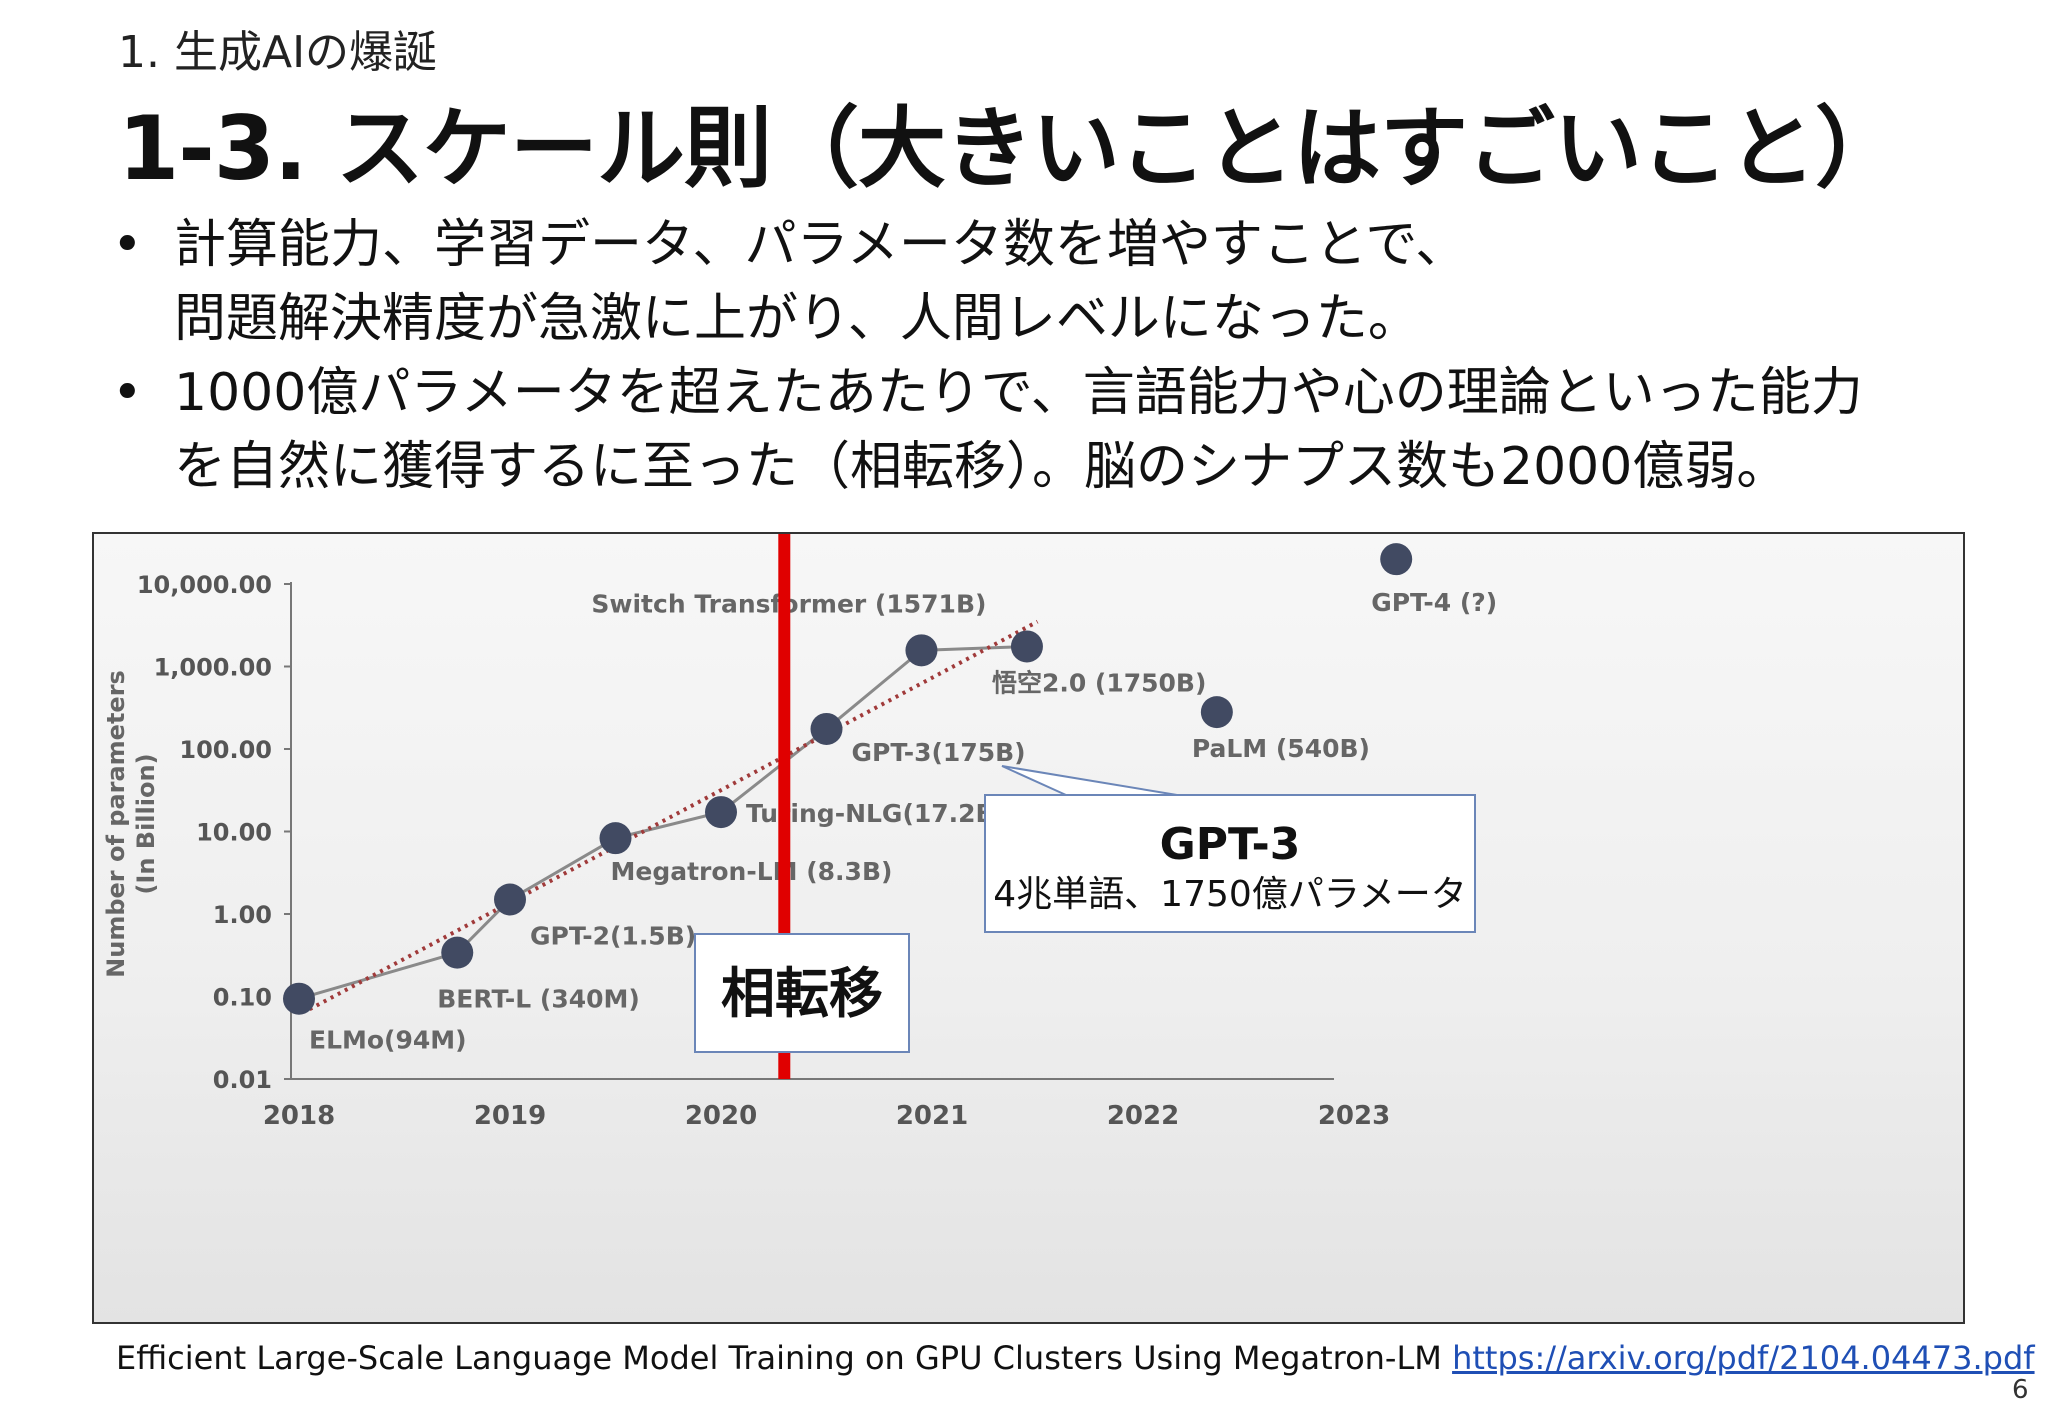 This screenshot has height=1418, width=2048. I want to click on data-label: PaLM (540B), so click(1281, 748).